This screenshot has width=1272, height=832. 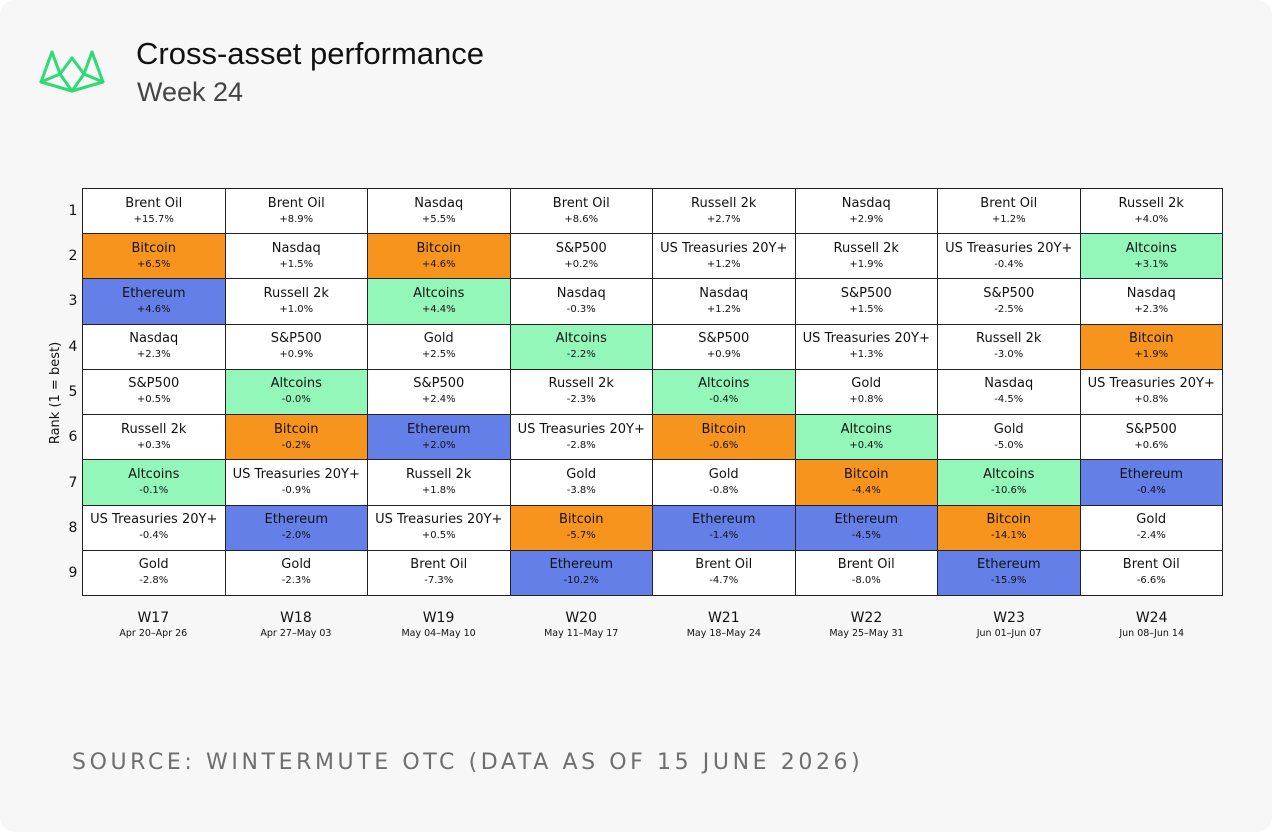 I want to click on table-cell: Brent Oil -4.7%, so click(x=724, y=573).